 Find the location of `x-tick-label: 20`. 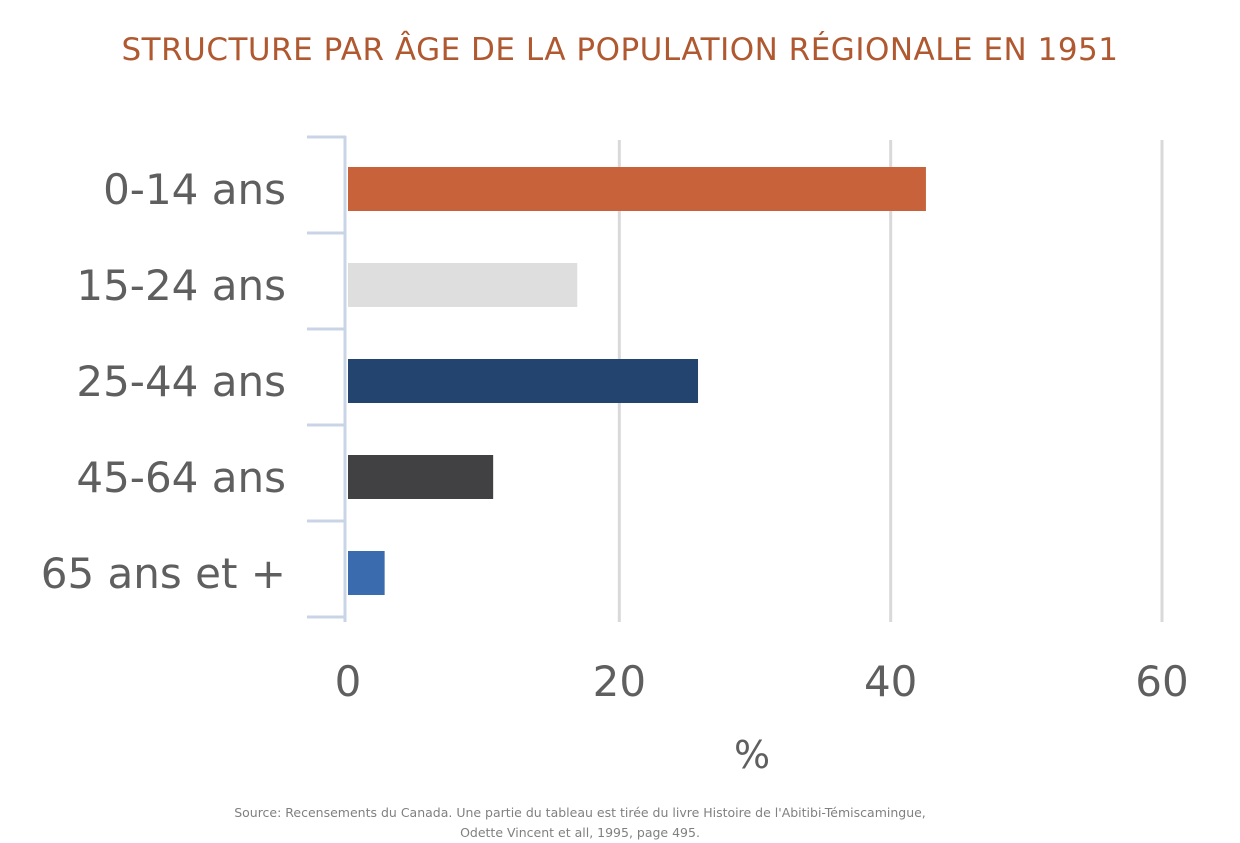

x-tick-label: 20 is located at coordinates (619, 681).